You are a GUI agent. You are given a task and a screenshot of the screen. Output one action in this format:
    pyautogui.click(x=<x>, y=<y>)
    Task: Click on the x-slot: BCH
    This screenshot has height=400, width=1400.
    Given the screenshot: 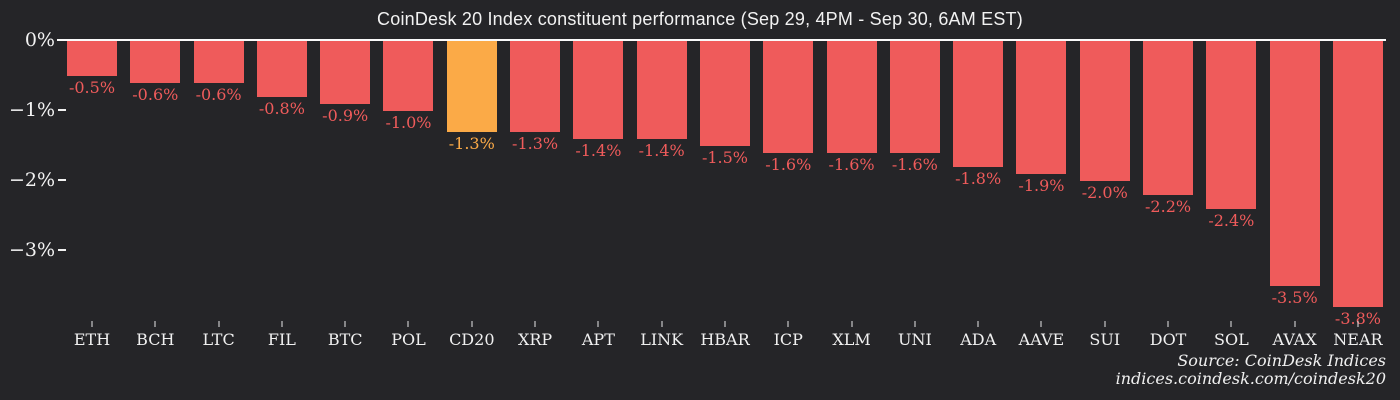 What is the action you would take?
    pyautogui.click(x=155, y=336)
    